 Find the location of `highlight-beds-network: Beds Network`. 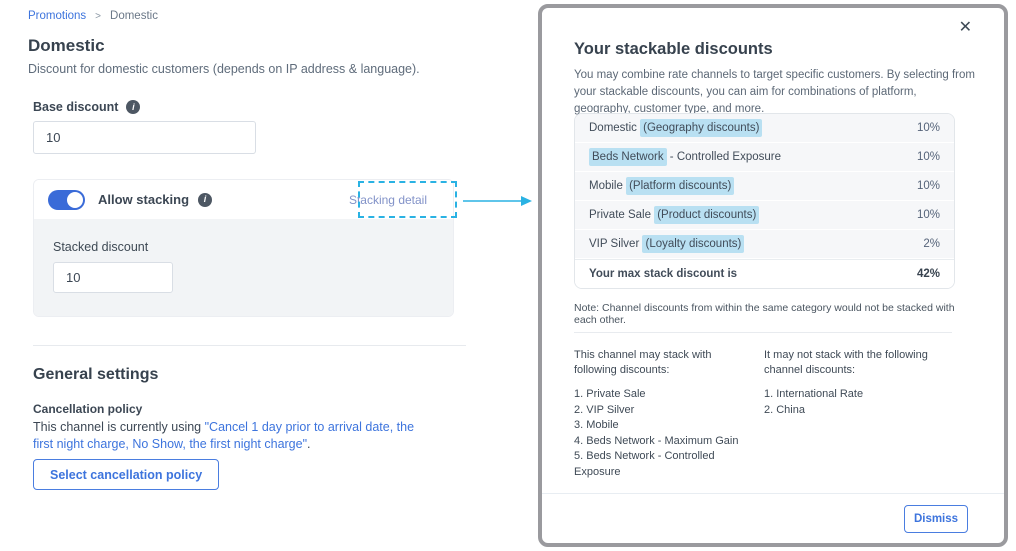

highlight-beds-network: Beds Network is located at coordinates (628, 157).